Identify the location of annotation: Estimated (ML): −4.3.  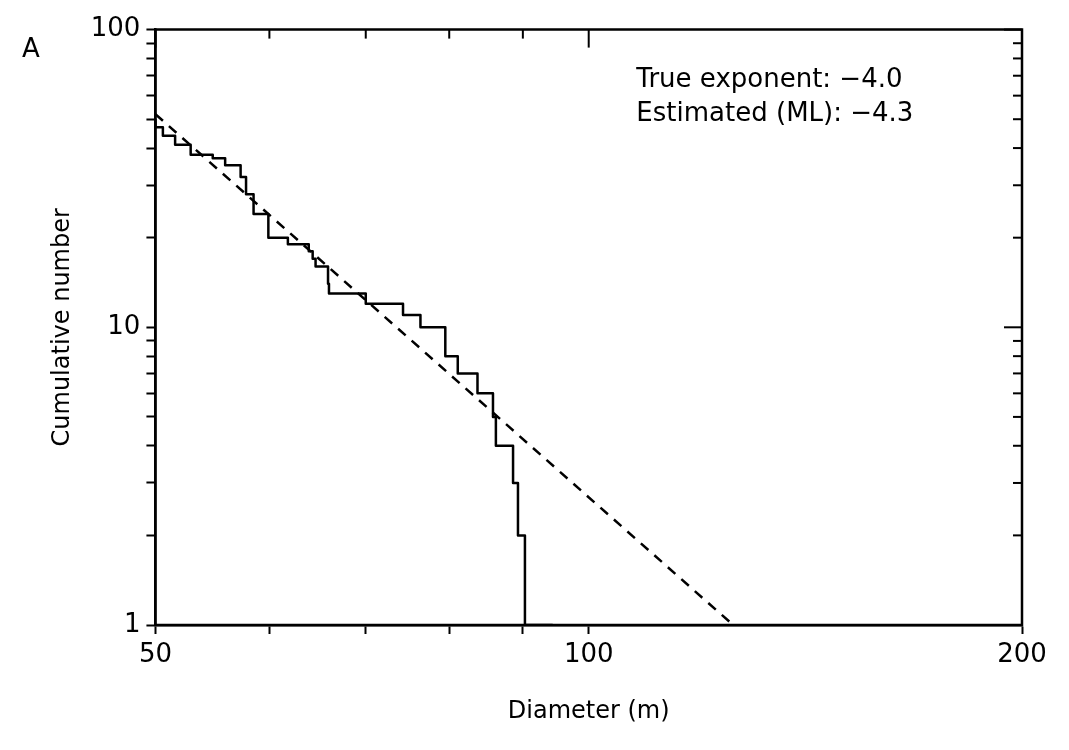
(775, 112).